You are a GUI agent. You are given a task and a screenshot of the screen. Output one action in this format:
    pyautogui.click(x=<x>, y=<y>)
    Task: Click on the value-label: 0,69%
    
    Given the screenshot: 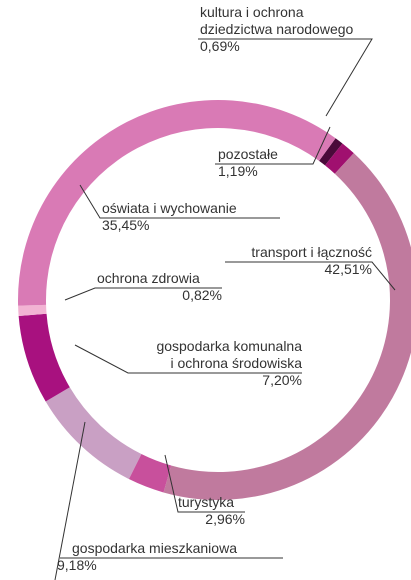 What is the action you would take?
    pyautogui.click(x=220, y=46)
    